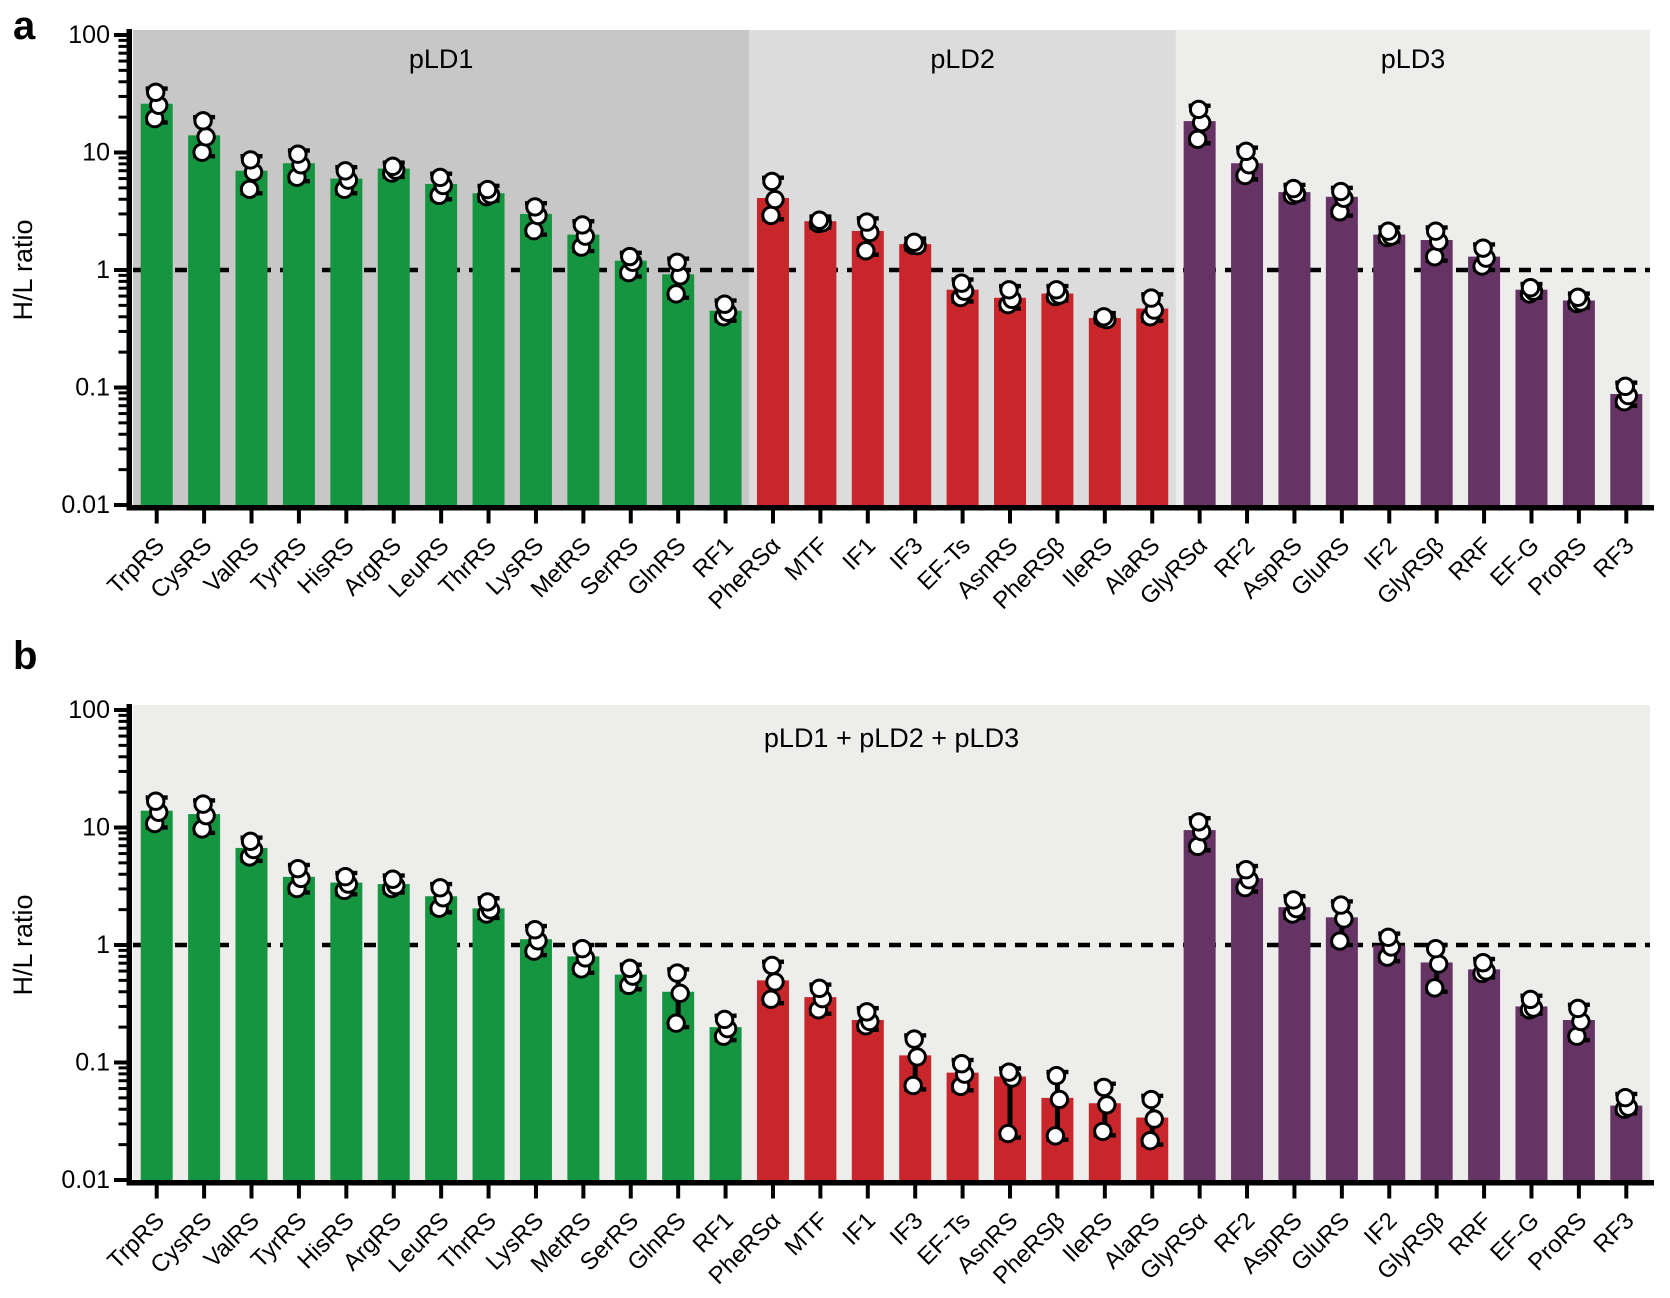 This screenshot has width=1670, height=1298. I want to click on bar-ThrRS, so click(488, 349).